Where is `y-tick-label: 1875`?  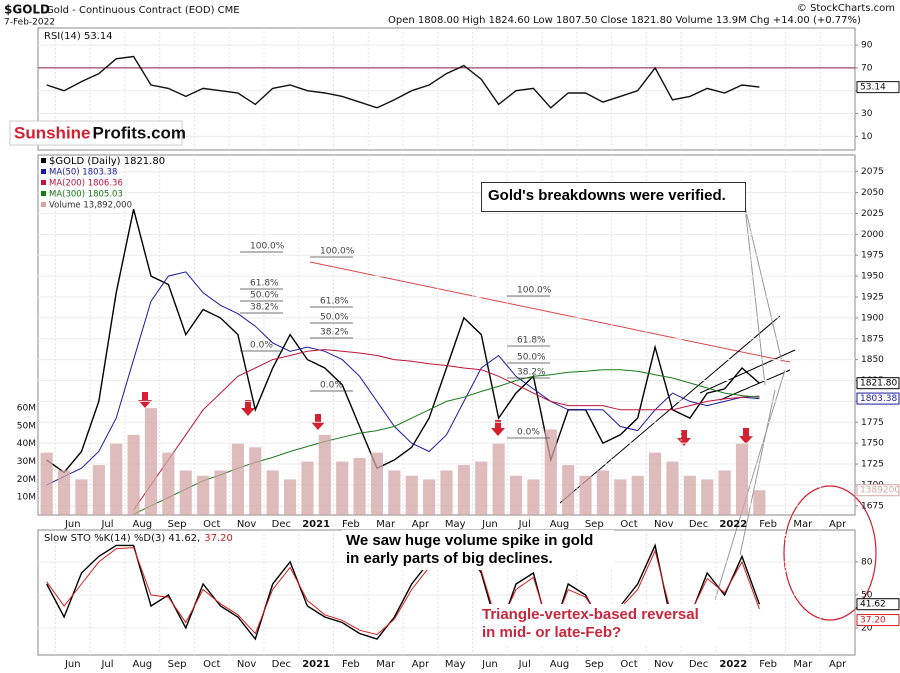 y-tick-label: 1875 is located at coordinates (872, 339).